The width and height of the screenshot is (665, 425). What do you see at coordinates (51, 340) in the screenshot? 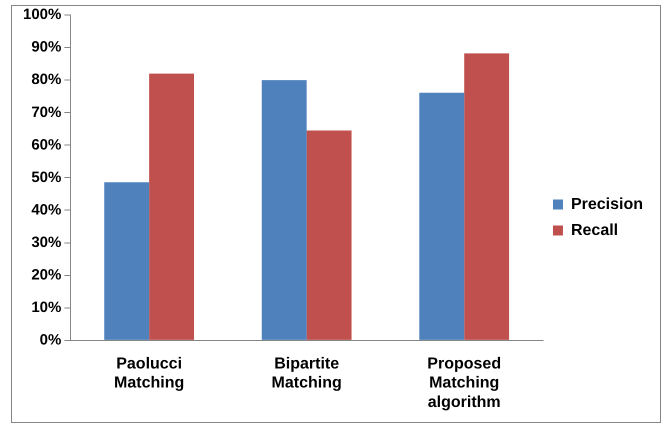
I see `y-tick-label: 0%` at bounding box center [51, 340].